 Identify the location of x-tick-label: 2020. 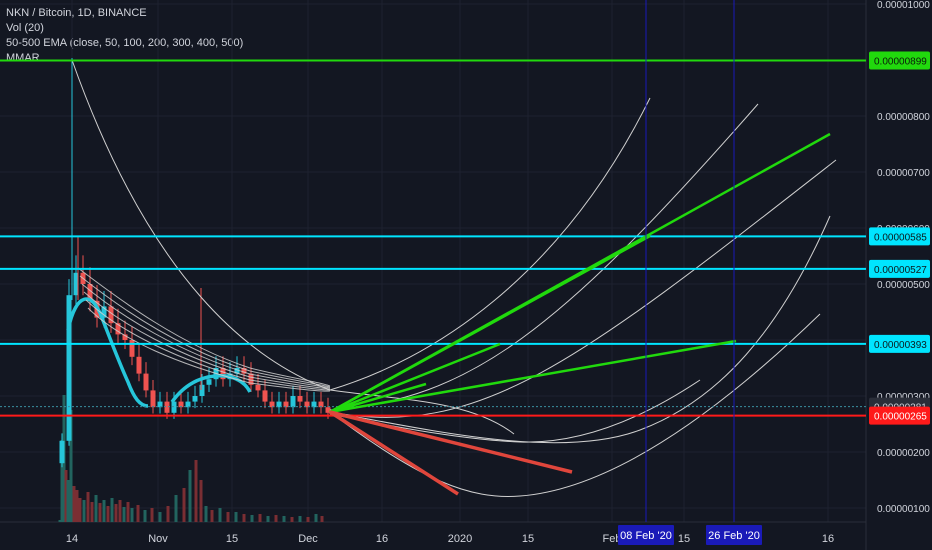
(460, 539).